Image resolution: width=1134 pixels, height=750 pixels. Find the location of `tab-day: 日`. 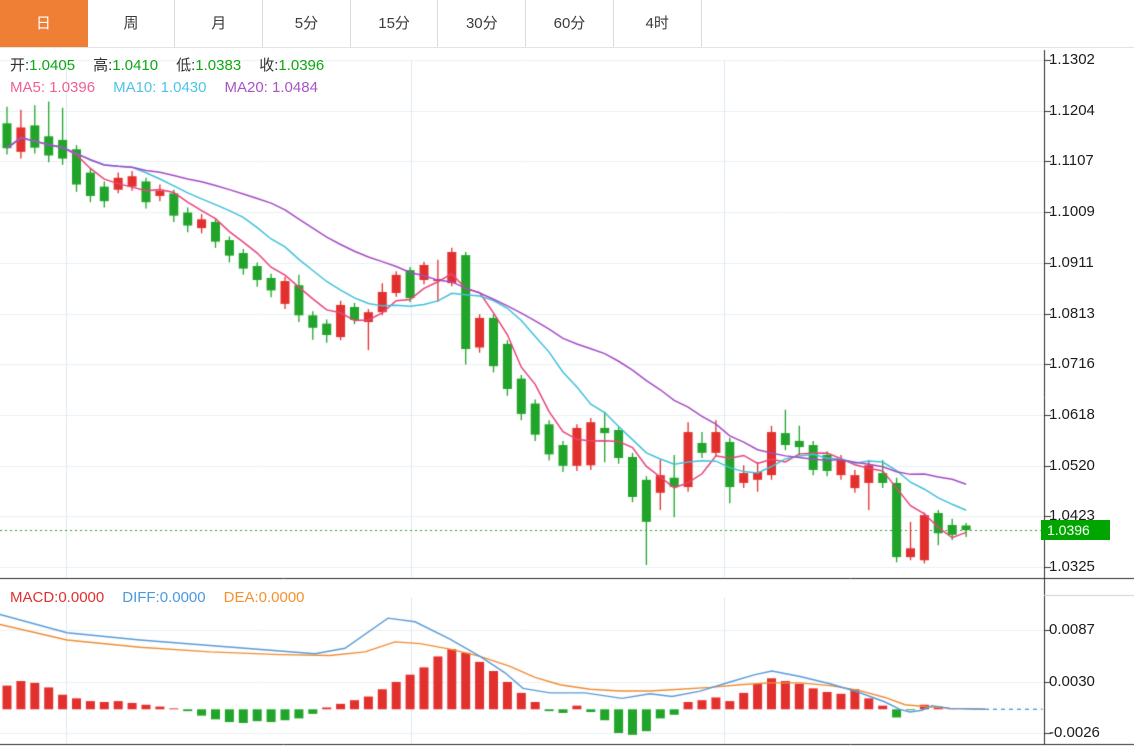

tab-day: 日 is located at coordinates (44, 23).